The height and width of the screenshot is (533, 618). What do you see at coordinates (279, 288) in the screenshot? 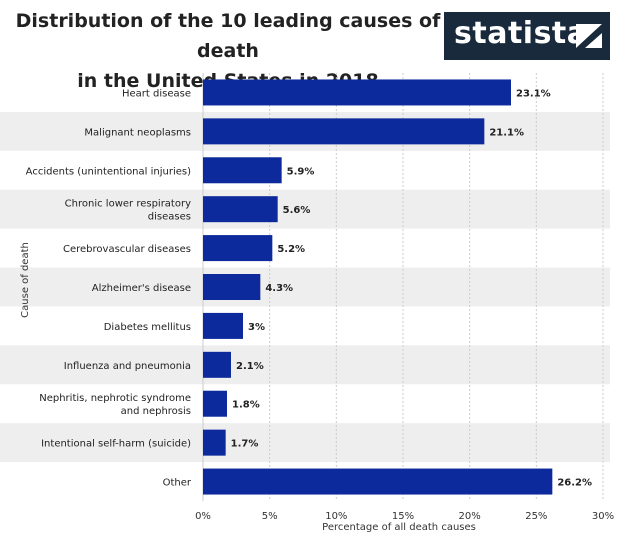
I see `value-label: 4.3%` at bounding box center [279, 288].